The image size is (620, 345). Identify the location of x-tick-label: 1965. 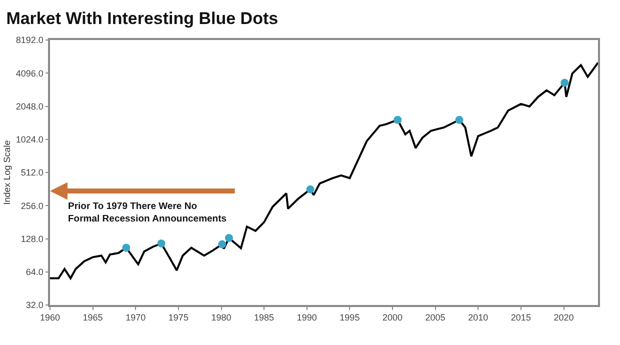
(92, 317).